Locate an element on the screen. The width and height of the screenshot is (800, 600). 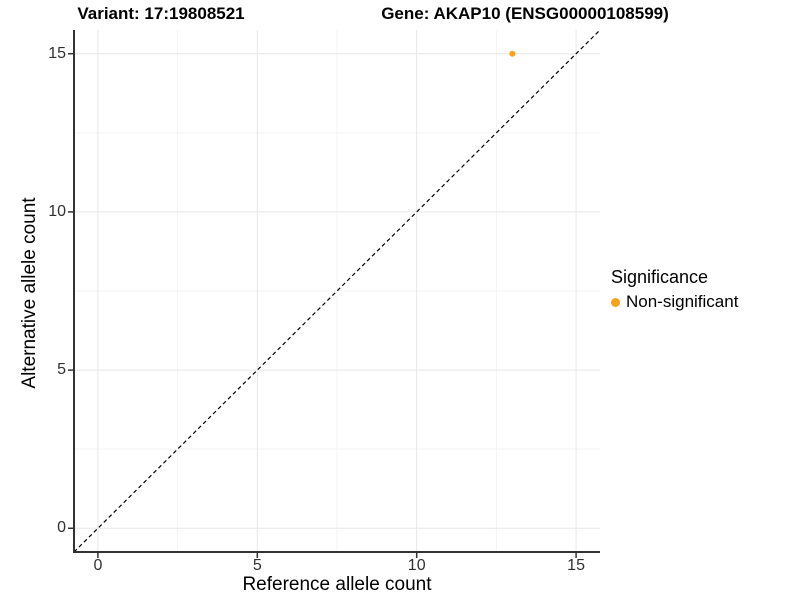
legend: Significance Non-significant is located at coordinates (674, 289).